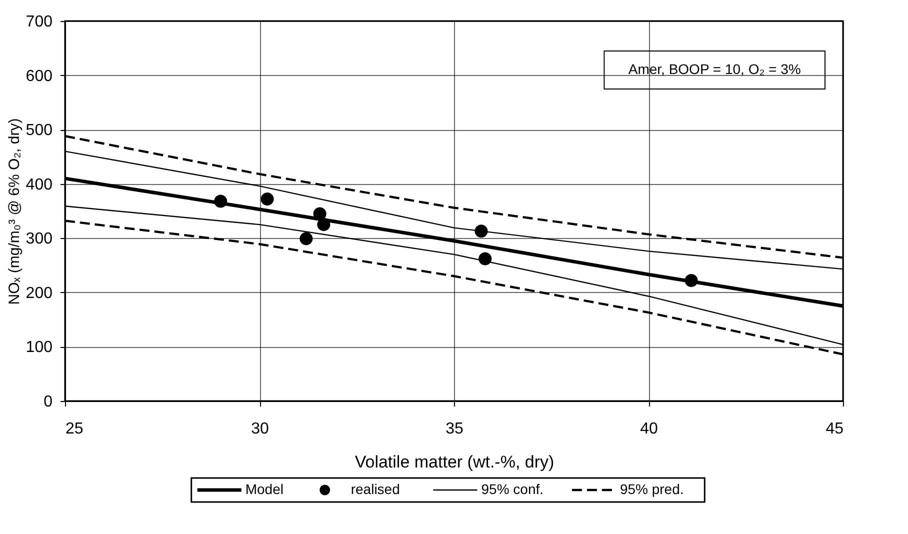 Image resolution: width=908 pixels, height=534 pixels. Describe the element at coordinates (39, 293) in the screenshot. I see `y-tick-label: 200` at that location.